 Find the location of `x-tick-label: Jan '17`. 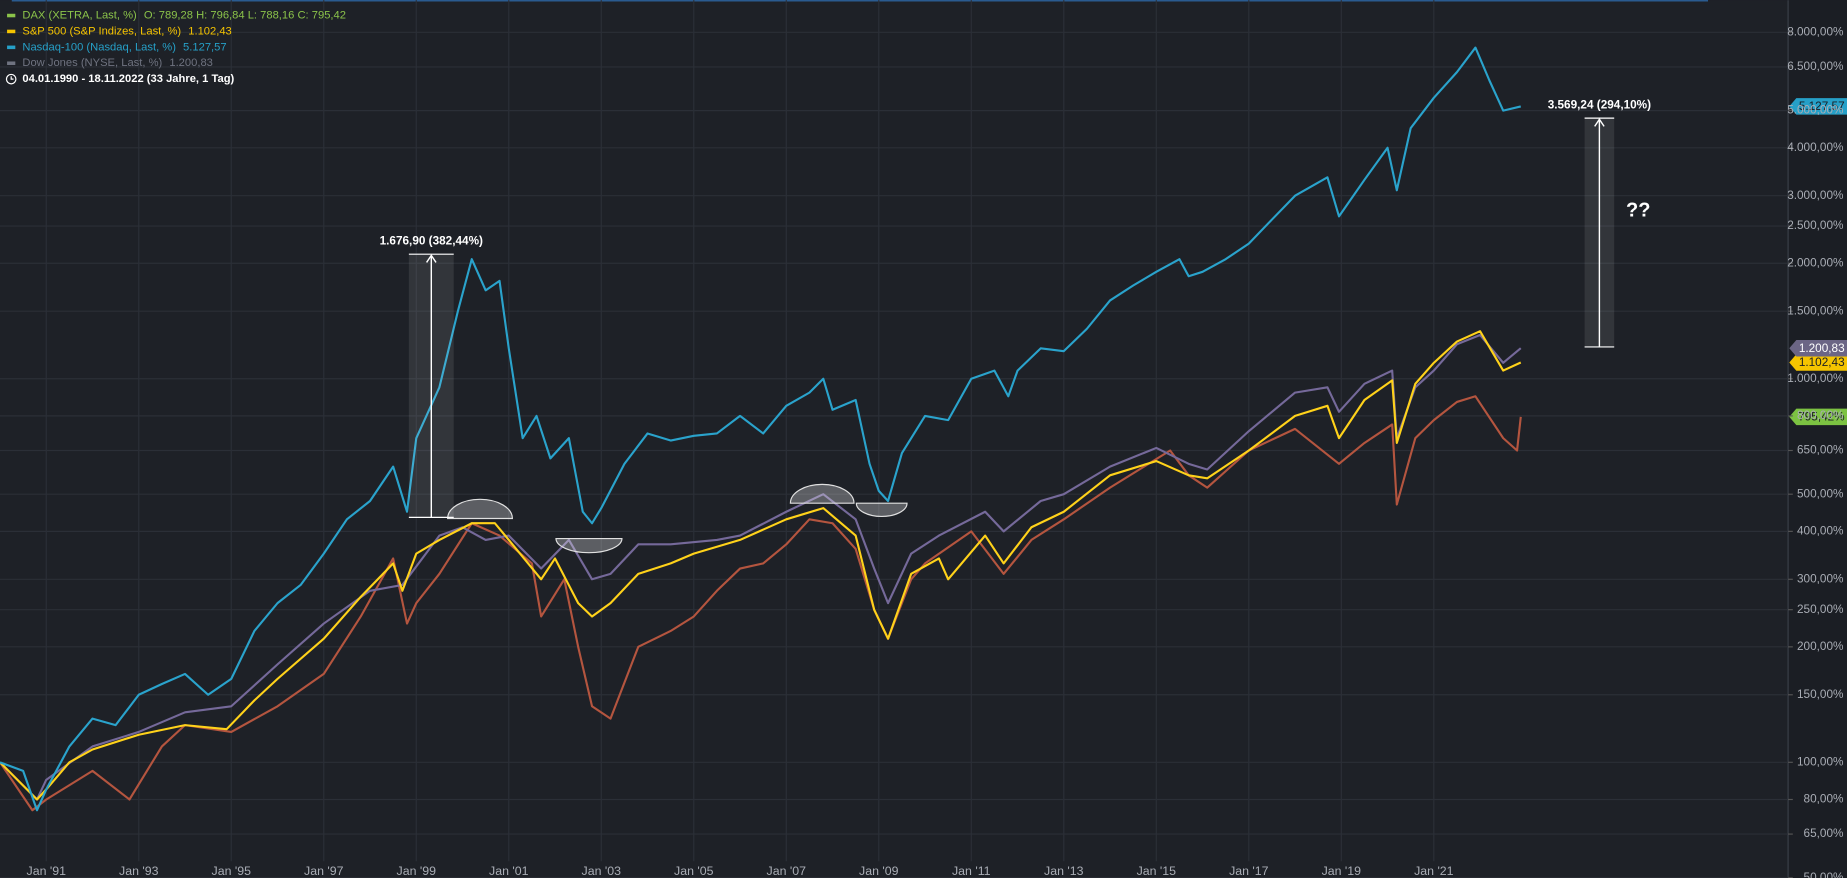

x-tick-label: Jan '17 is located at coordinates (1249, 871).